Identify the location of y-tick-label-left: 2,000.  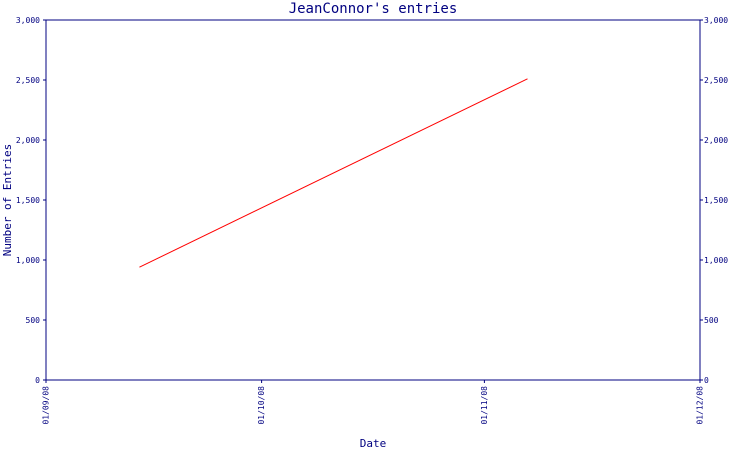
(28, 140).